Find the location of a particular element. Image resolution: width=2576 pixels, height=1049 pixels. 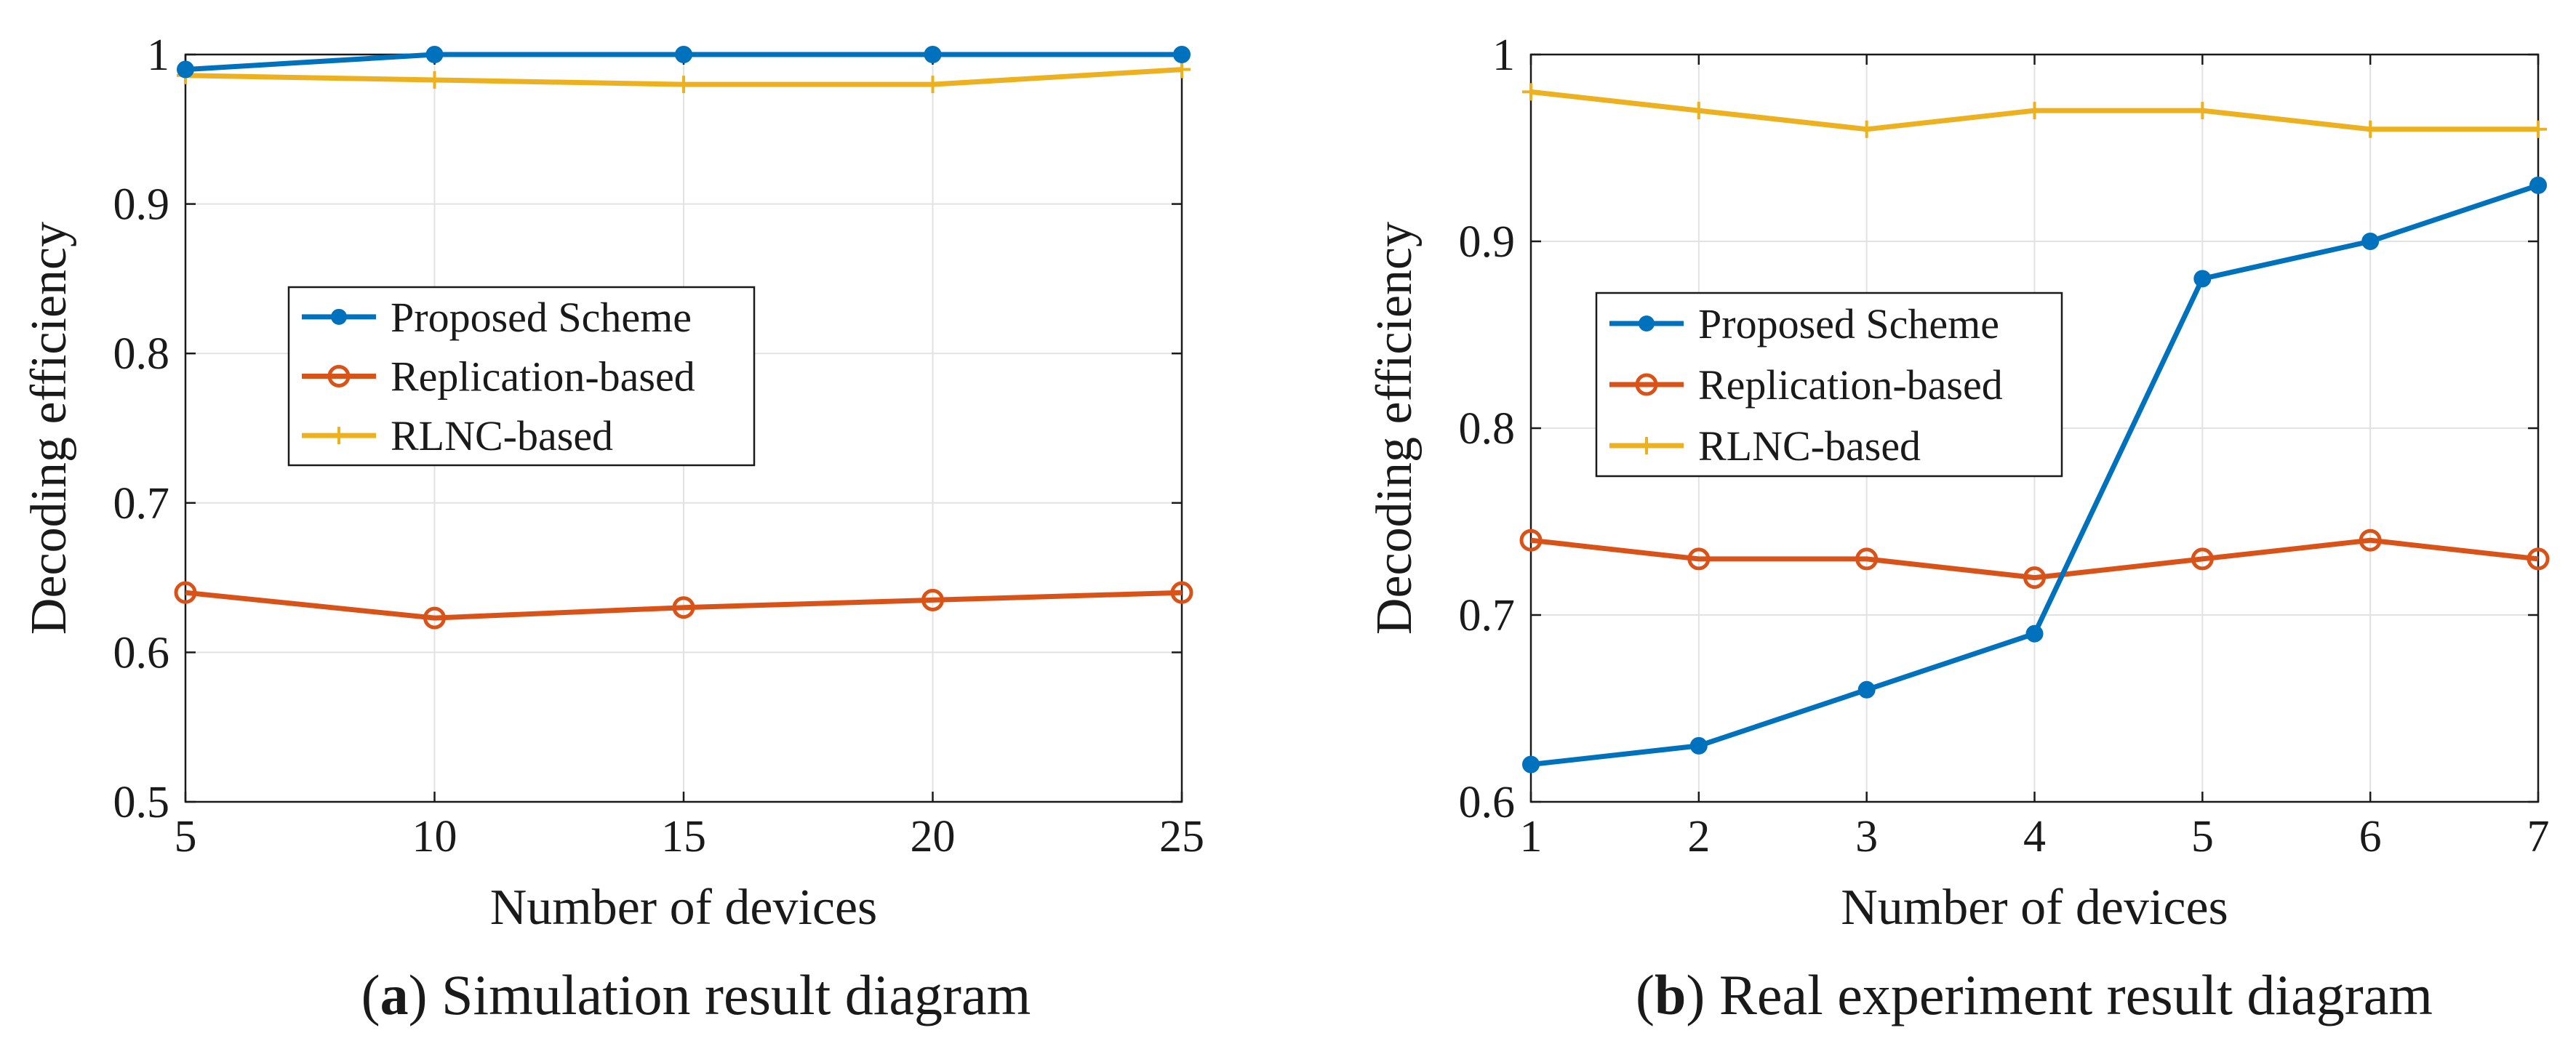

series-rlnc is located at coordinates (2034, 111).